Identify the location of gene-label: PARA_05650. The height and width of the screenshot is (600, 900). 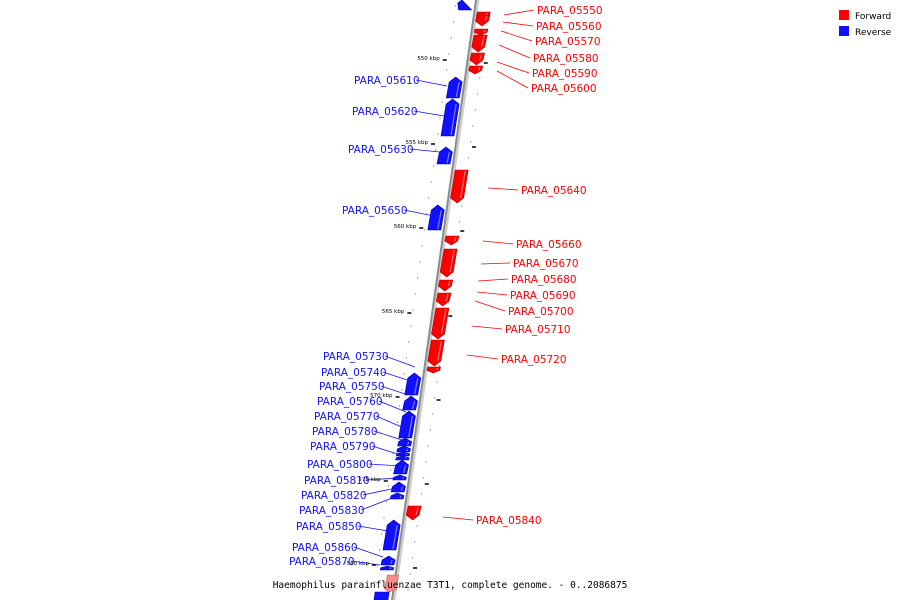
(375, 211).